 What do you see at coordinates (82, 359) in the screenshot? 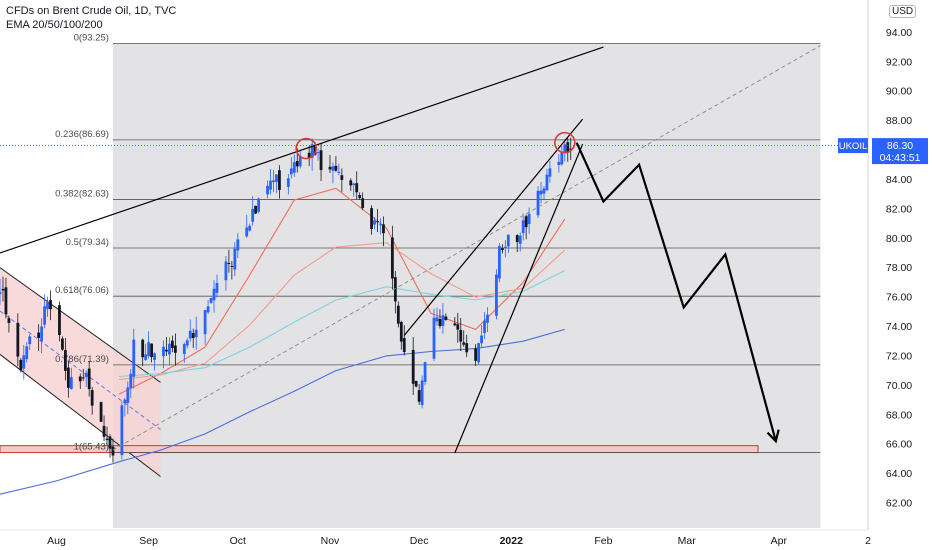
I see `fib-level-label: 0.786(71.39)` at bounding box center [82, 359].